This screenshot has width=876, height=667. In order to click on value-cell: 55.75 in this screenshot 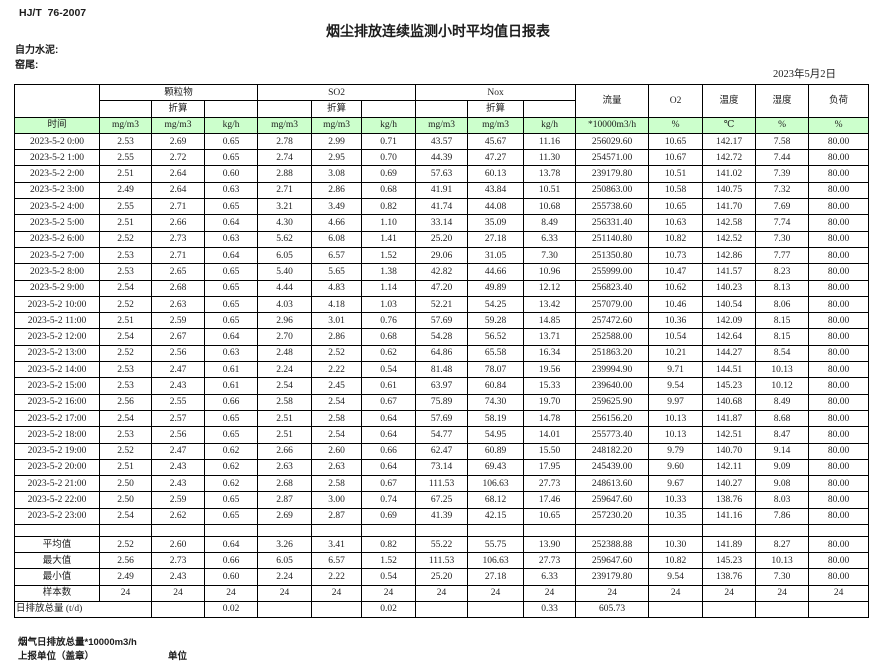, I will do `click(496, 545)`.